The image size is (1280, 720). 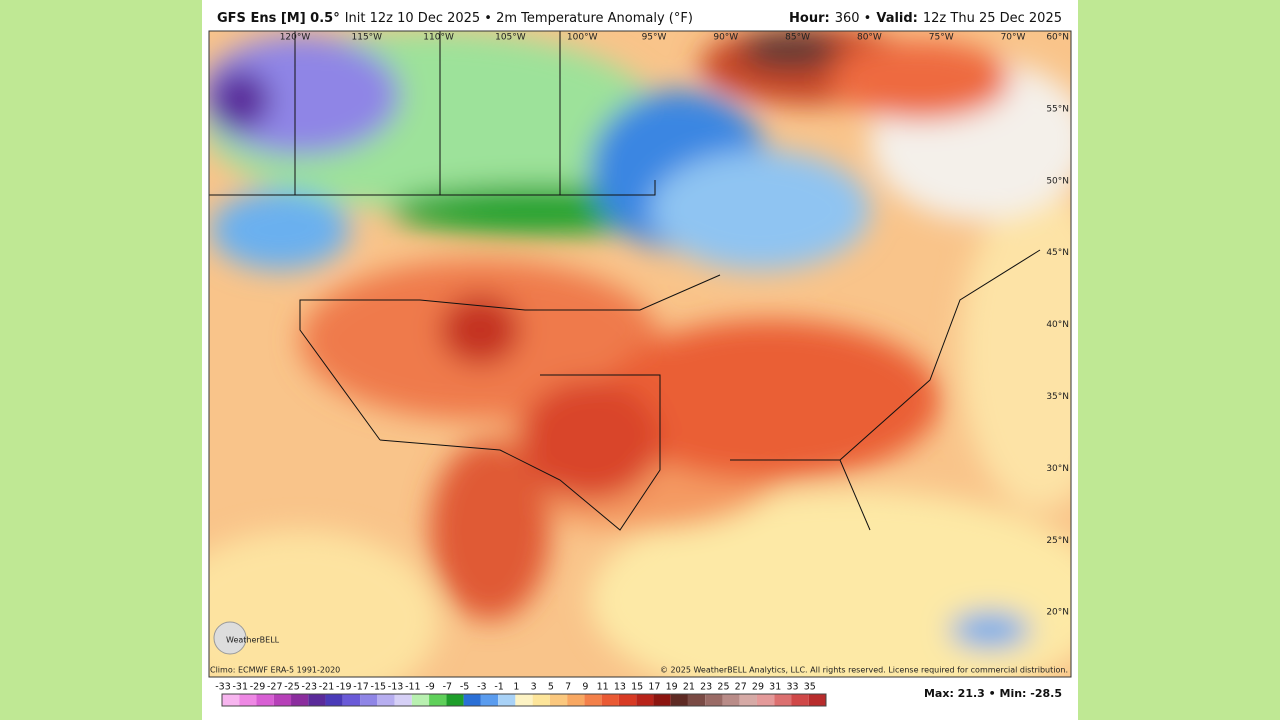 What do you see at coordinates (240, 687) in the screenshot?
I see `colorbar-label: -31` at bounding box center [240, 687].